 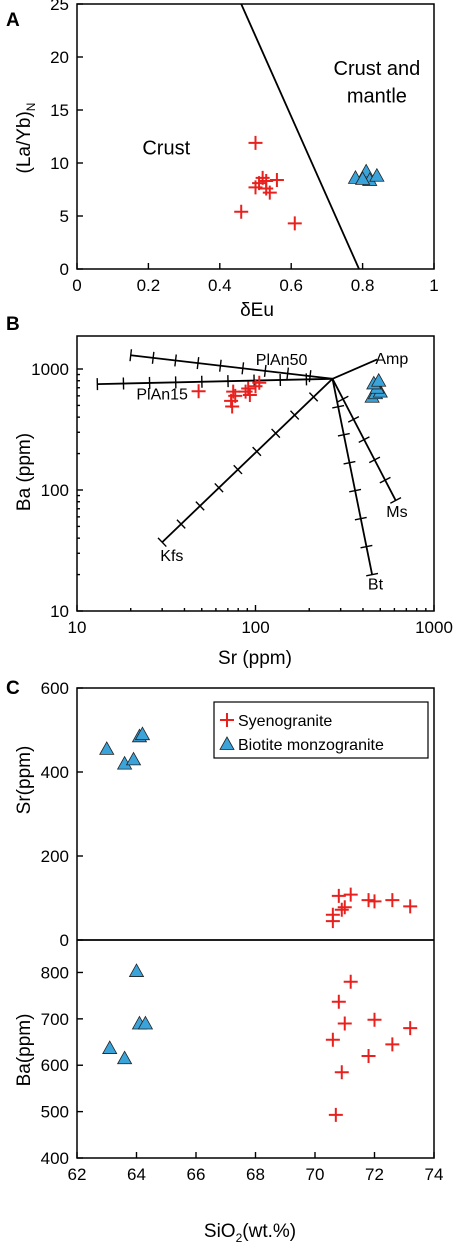 I want to click on vector-plan50-line, so click(x=231, y=367).